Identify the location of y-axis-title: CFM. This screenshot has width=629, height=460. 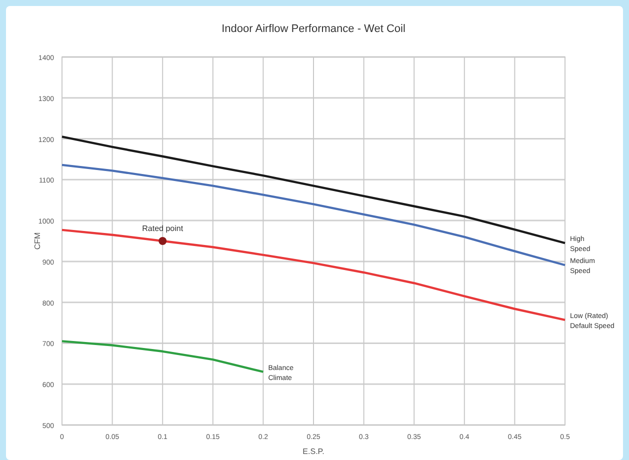
(37, 241).